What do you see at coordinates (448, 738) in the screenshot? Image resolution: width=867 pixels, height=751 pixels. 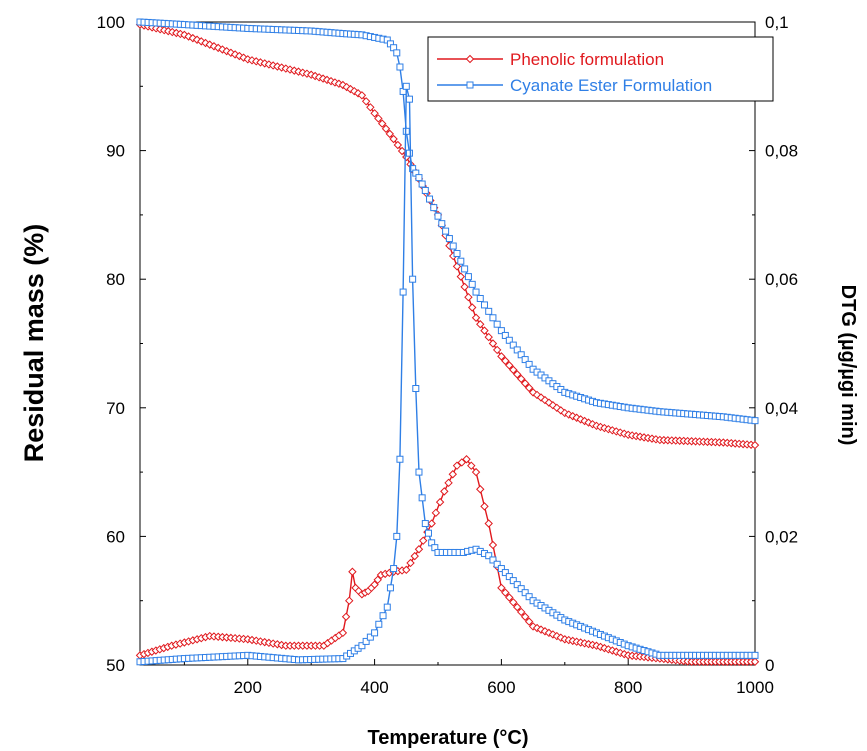 I see `x-axis-title: Temperature (°C)` at bounding box center [448, 738].